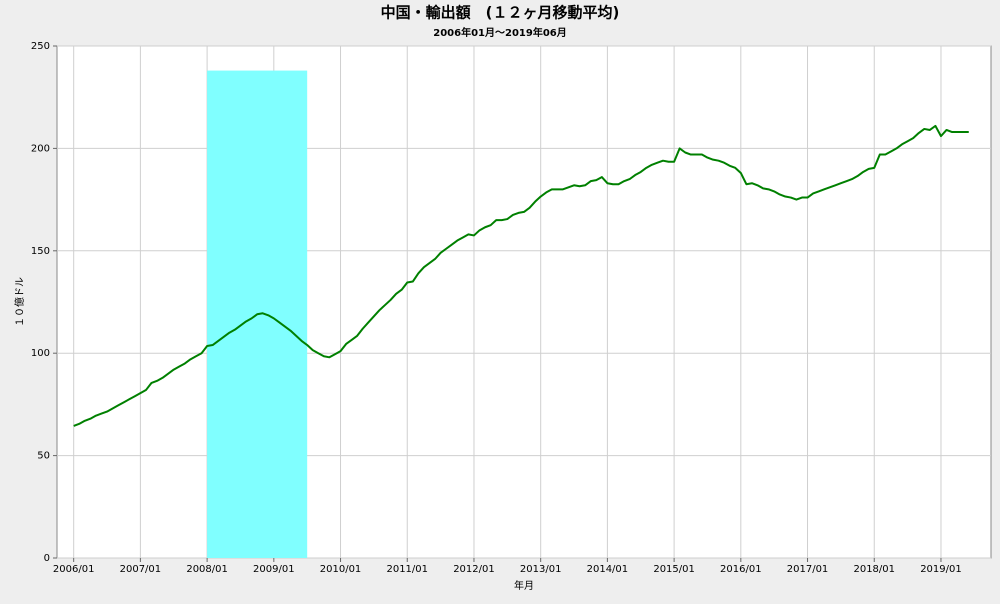  I want to click on x-tick-label: 2019/01, so click(941, 569).